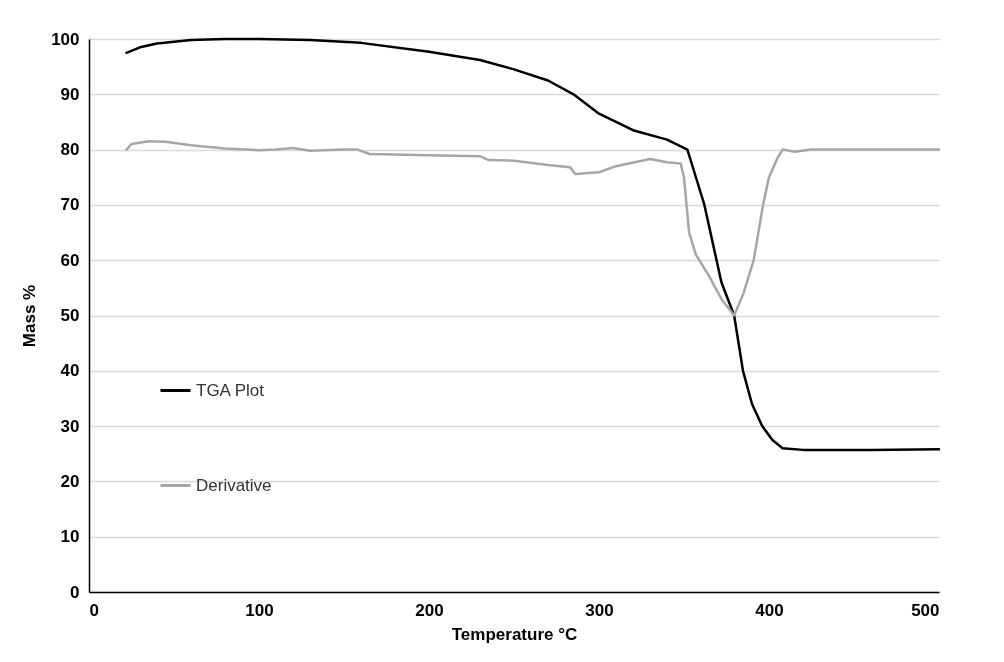 The image size is (1004, 662). What do you see at coordinates (230, 390) in the screenshot?
I see `legend-label: TGA Plot` at bounding box center [230, 390].